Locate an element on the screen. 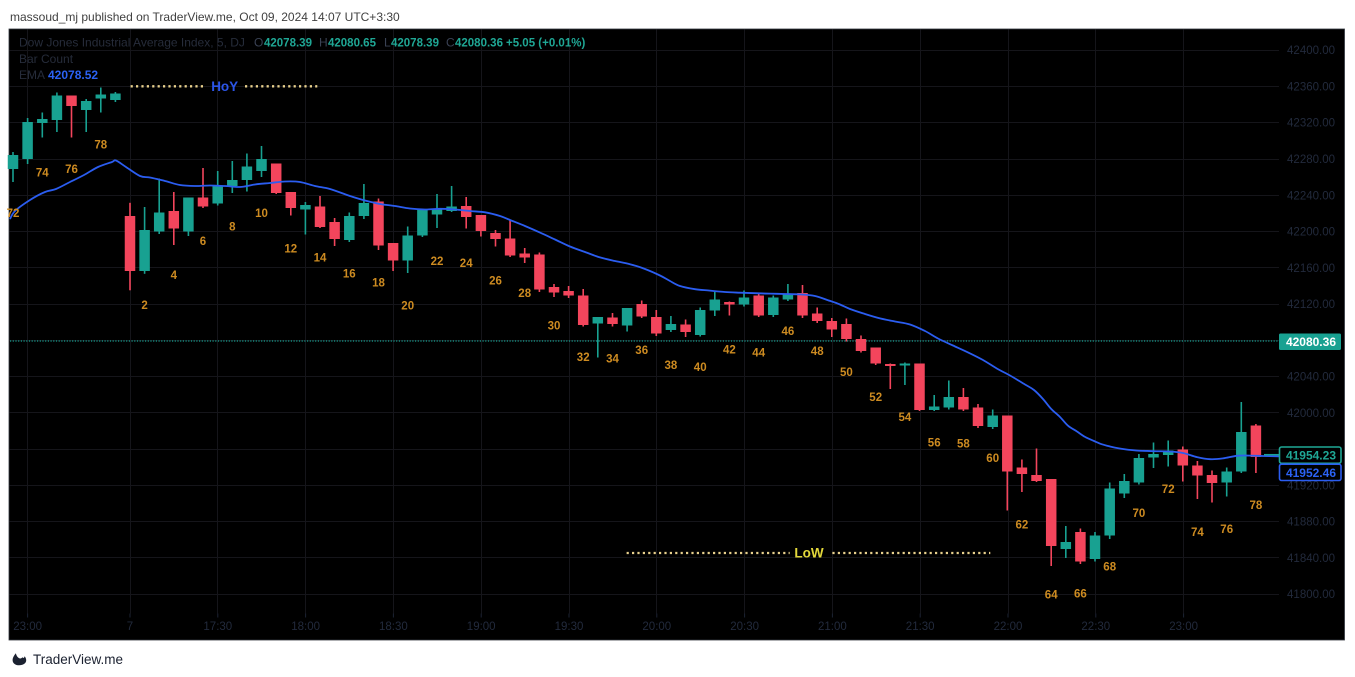 The width and height of the screenshot is (1355, 677). svg-text: 17:30 is located at coordinates (217, 627).